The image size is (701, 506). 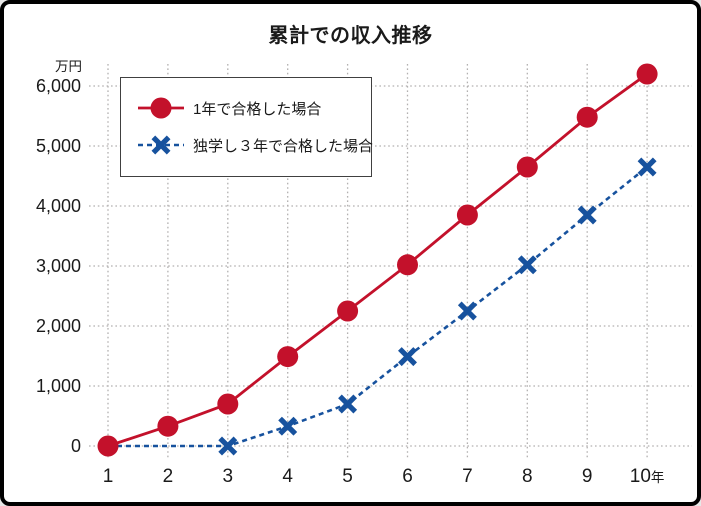 What do you see at coordinates (76, 446) in the screenshot?
I see `y-tick-label: 0` at bounding box center [76, 446].